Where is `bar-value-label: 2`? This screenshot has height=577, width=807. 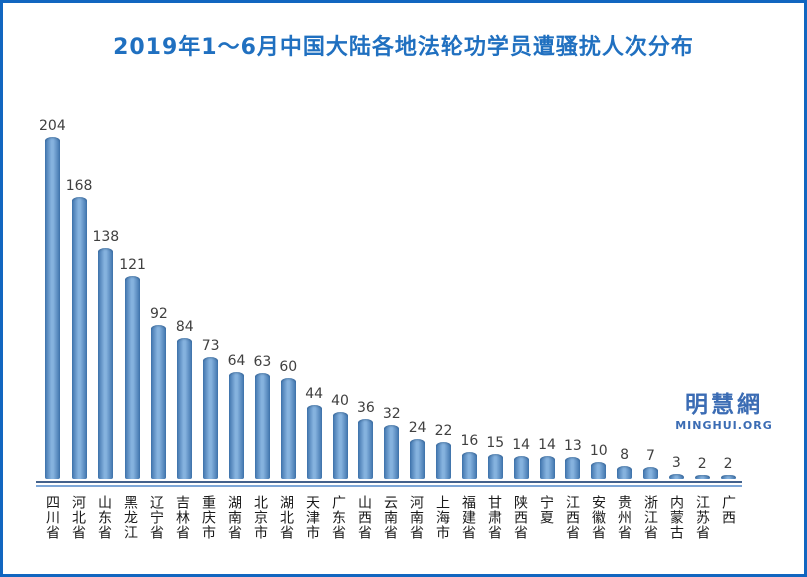
bar-value-label: 2 is located at coordinates (728, 464).